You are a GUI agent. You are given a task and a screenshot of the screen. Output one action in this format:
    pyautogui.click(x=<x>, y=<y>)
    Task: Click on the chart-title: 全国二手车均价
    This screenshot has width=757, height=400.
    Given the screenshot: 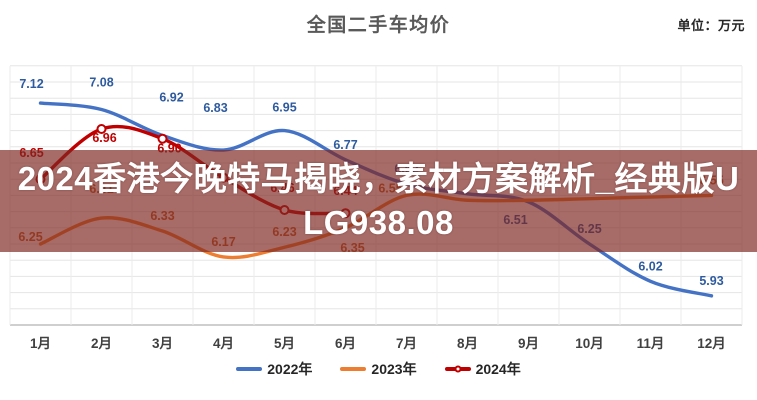 What is the action you would take?
    pyautogui.click(x=378, y=25)
    